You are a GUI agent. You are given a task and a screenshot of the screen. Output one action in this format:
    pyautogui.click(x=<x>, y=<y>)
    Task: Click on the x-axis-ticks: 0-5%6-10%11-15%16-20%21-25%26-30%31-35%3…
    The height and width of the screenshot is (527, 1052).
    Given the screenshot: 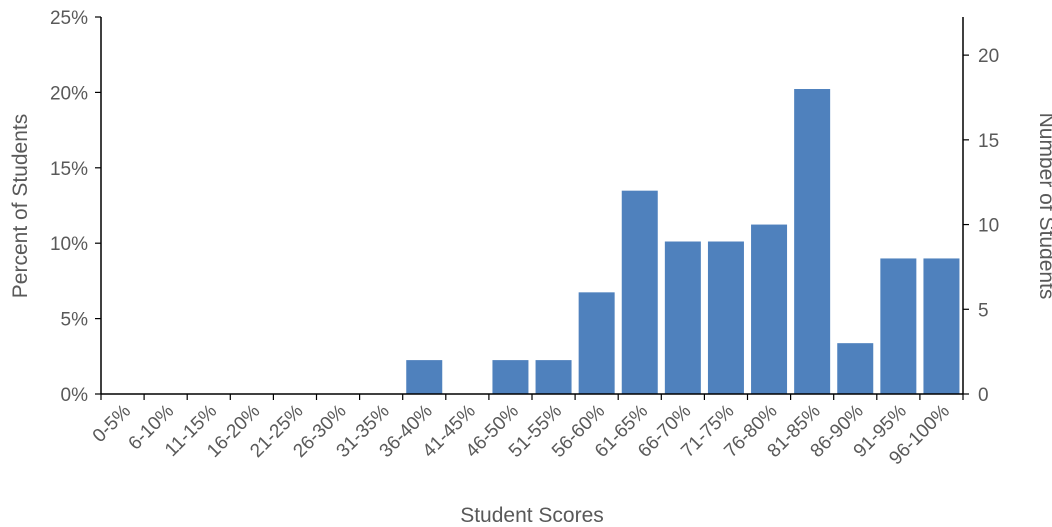 What is the action you would take?
    pyautogui.click(x=526, y=431)
    